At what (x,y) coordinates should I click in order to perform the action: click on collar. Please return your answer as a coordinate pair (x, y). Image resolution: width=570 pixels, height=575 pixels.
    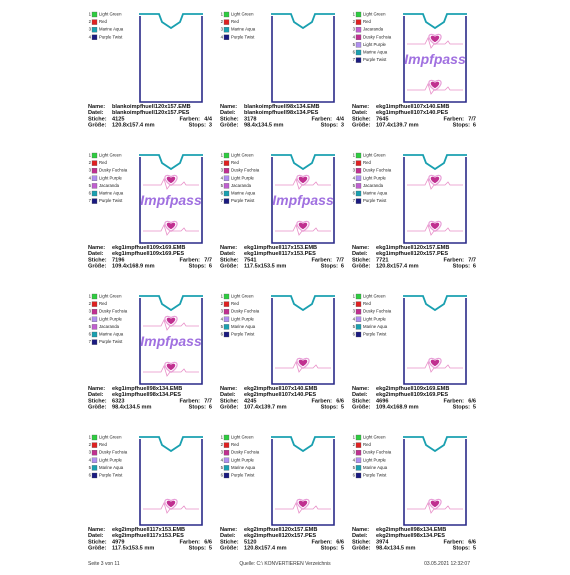
    Looking at the image, I should click on (303, 21).